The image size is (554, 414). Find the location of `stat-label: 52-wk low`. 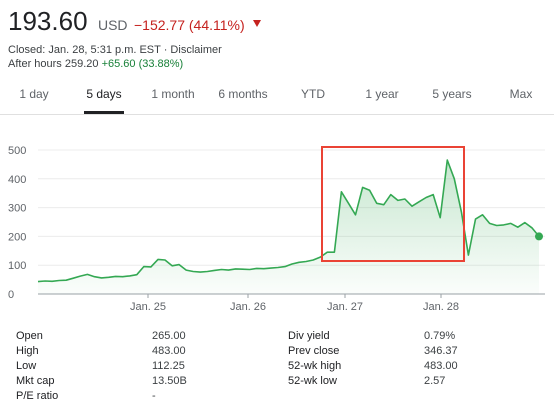

stat-label: 52-wk low is located at coordinates (312, 381).